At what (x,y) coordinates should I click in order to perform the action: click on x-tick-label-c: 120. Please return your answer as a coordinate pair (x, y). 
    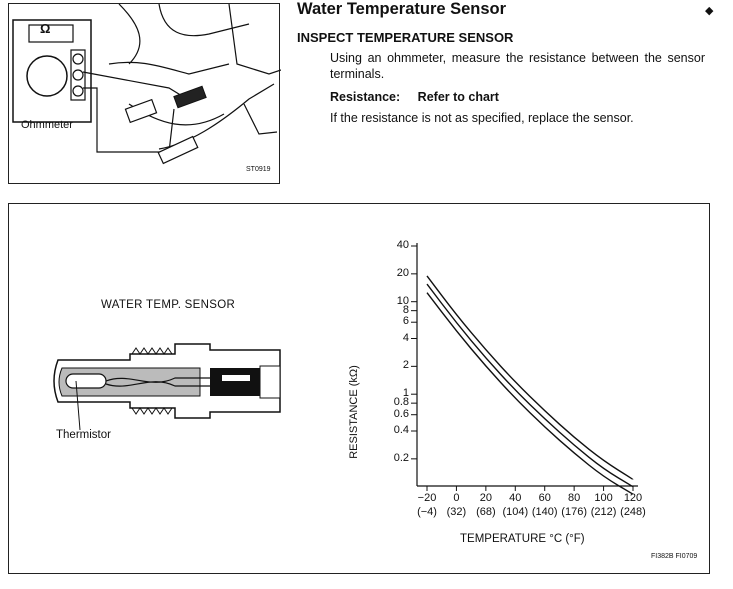
    Looking at the image, I should click on (633, 498).